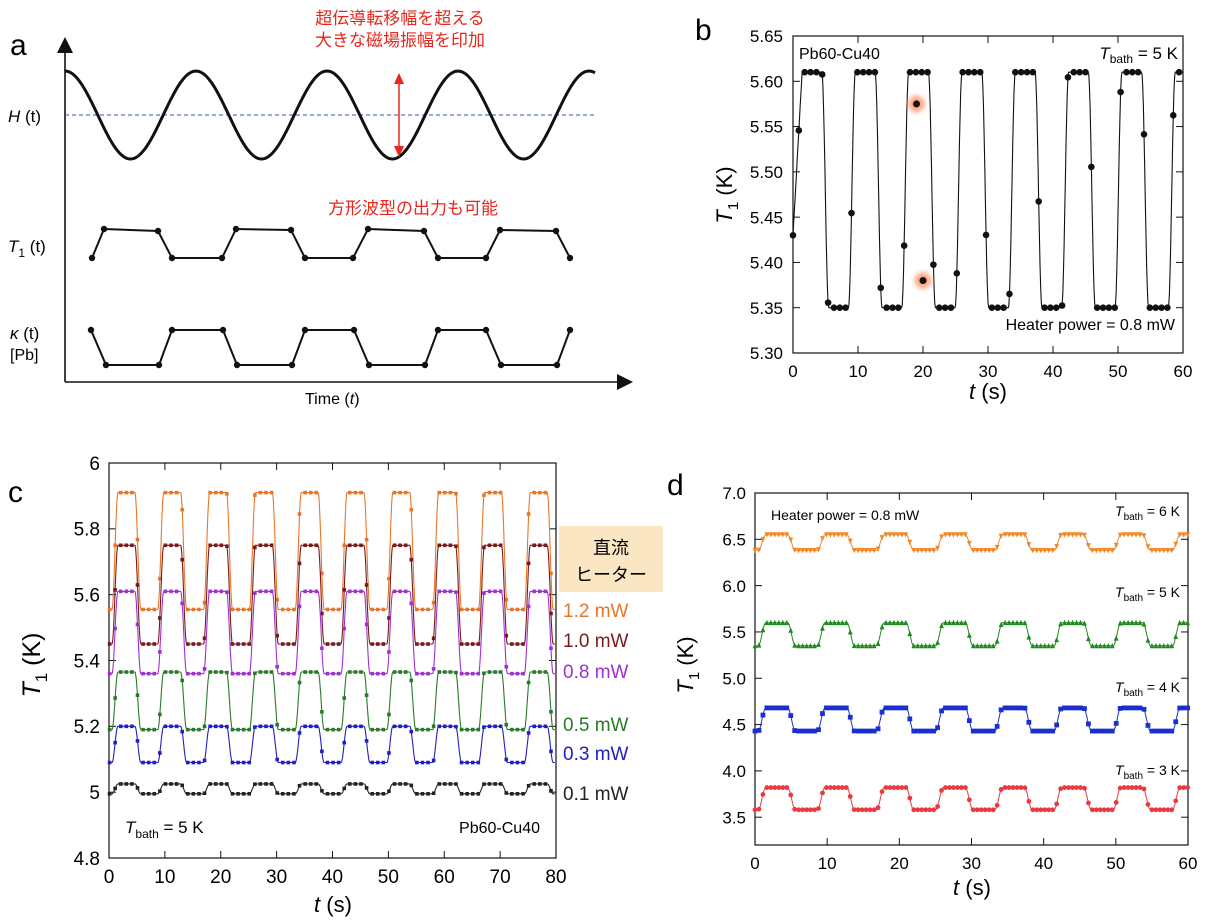  What do you see at coordinates (399, 151) in the screenshot?
I see `panel-a-arrow-head-down` at bounding box center [399, 151].